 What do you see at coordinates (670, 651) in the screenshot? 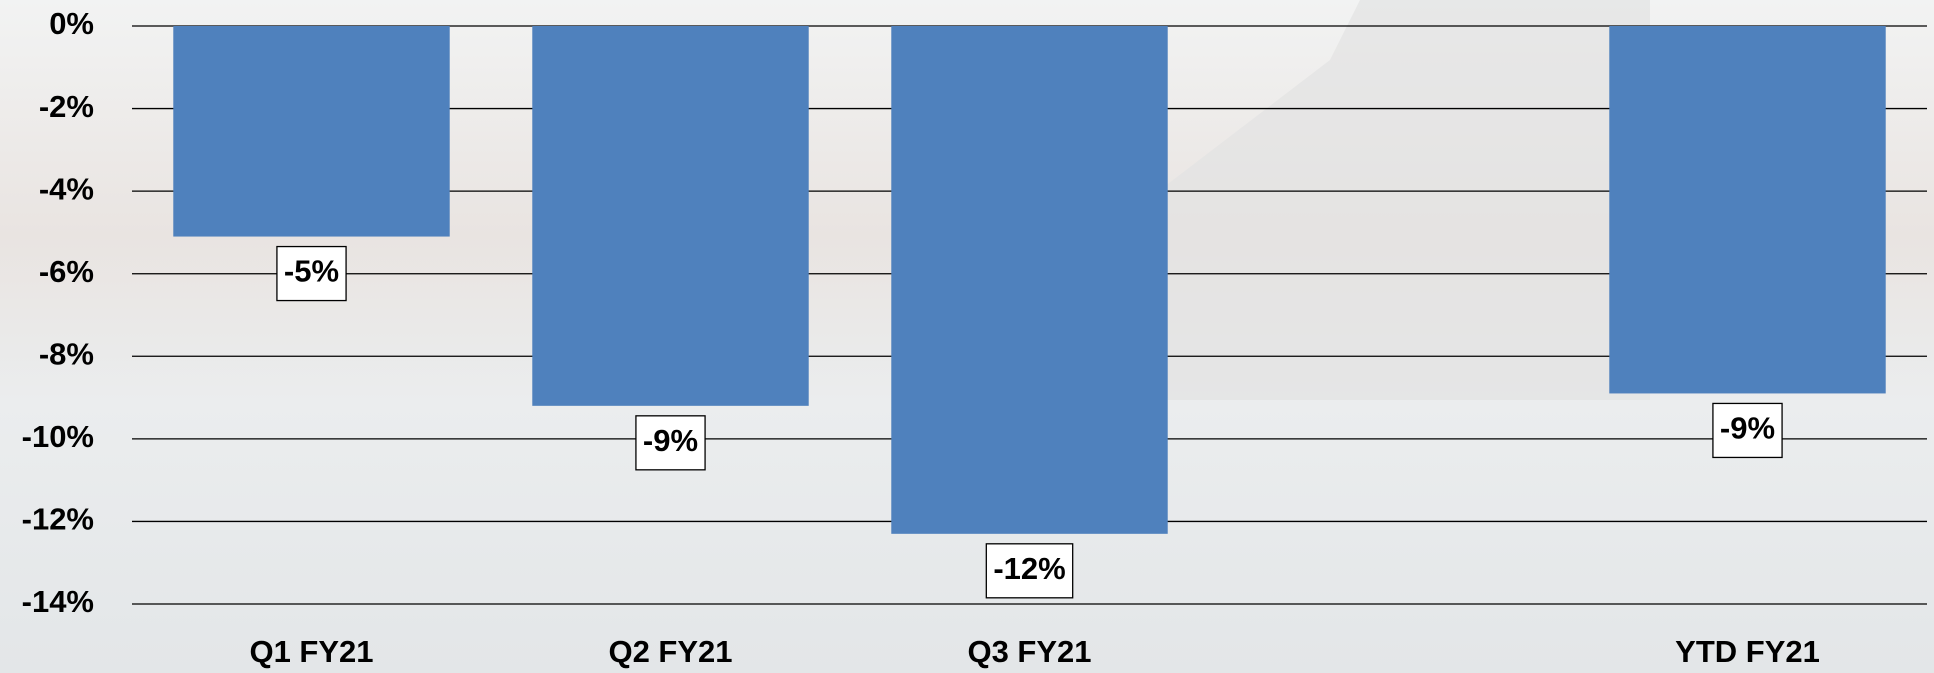
I see `x-tick-label: Q2 FY21` at bounding box center [670, 651].